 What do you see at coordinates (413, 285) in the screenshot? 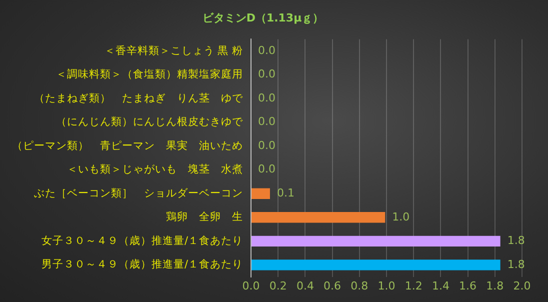
I see `x-tick-label: 1.2` at bounding box center [413, 285].